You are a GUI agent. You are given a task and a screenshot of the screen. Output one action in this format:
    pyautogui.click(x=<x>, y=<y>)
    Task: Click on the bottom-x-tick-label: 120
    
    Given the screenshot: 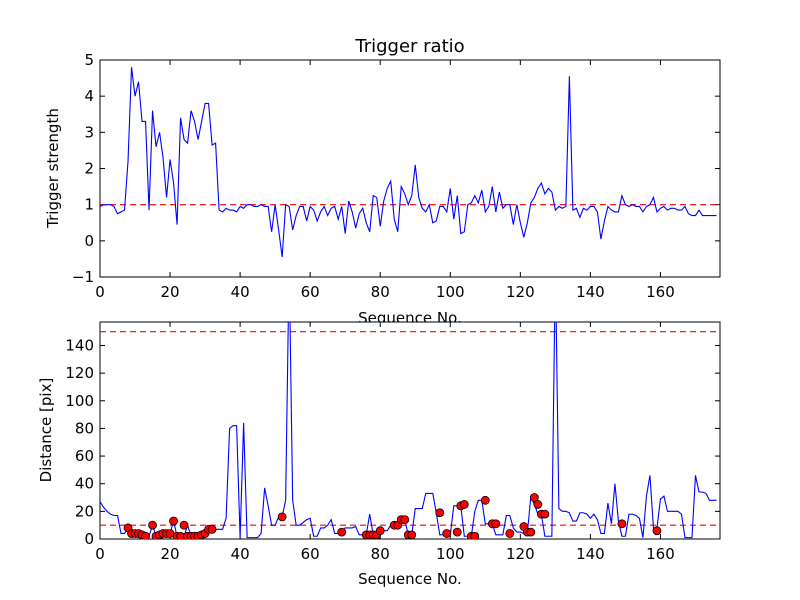 What is the action you would take?
    pyautogui.click(x=520, y=554)
    